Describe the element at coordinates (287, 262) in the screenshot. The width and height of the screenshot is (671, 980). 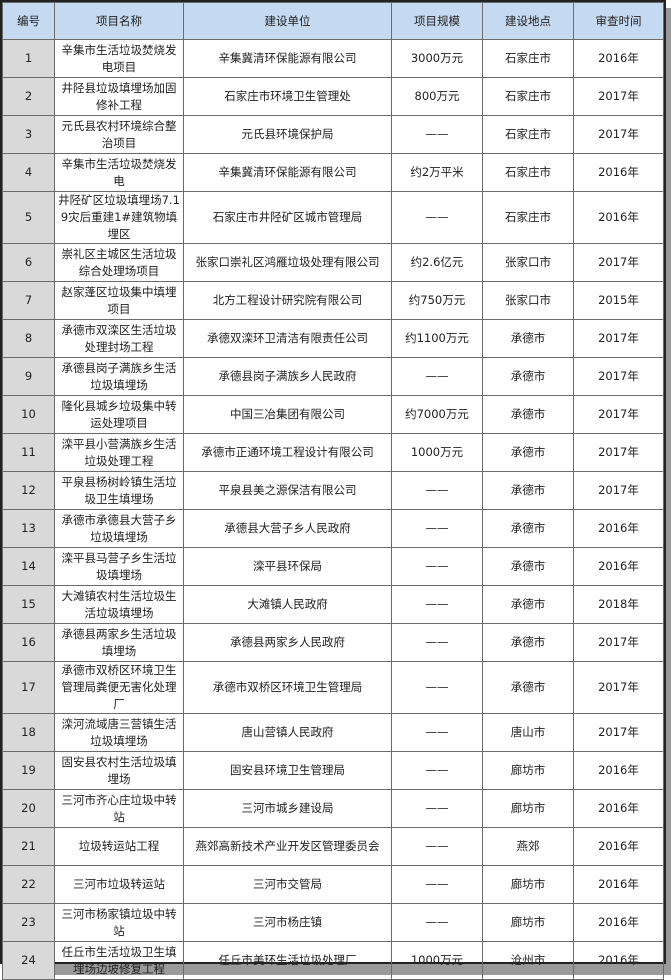
I see `cell-builder: 张家口崇礼区鸿雁垃圾处理有限公司` at that location.